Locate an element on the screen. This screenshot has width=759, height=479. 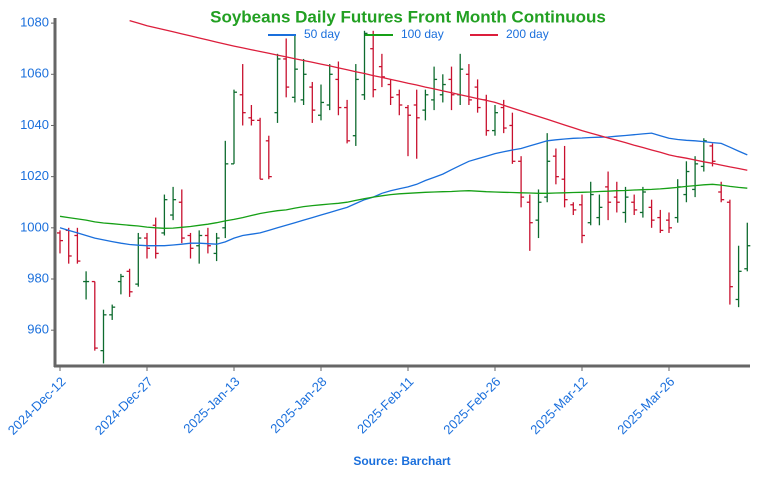
x-tick-label: 2025-Mar-12 is located at coordinates (558, 405).